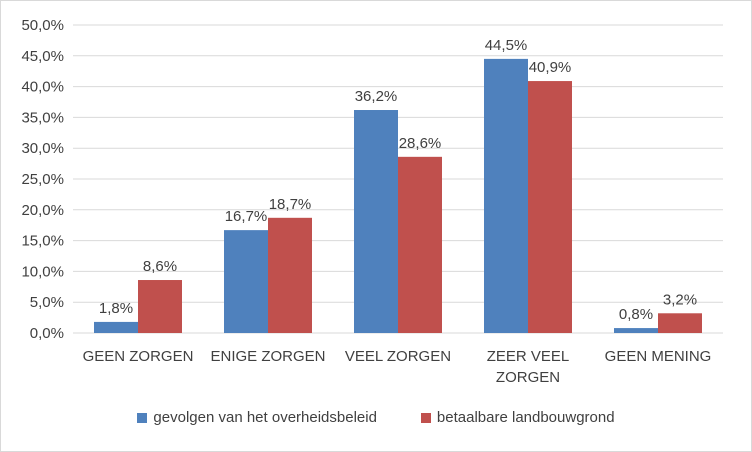 The width and height of the screenshot is (752, 452). Describe the element at coordinates (550, 67) in the screenshot. I see `data-label-series-2: 40,9%` at that location.